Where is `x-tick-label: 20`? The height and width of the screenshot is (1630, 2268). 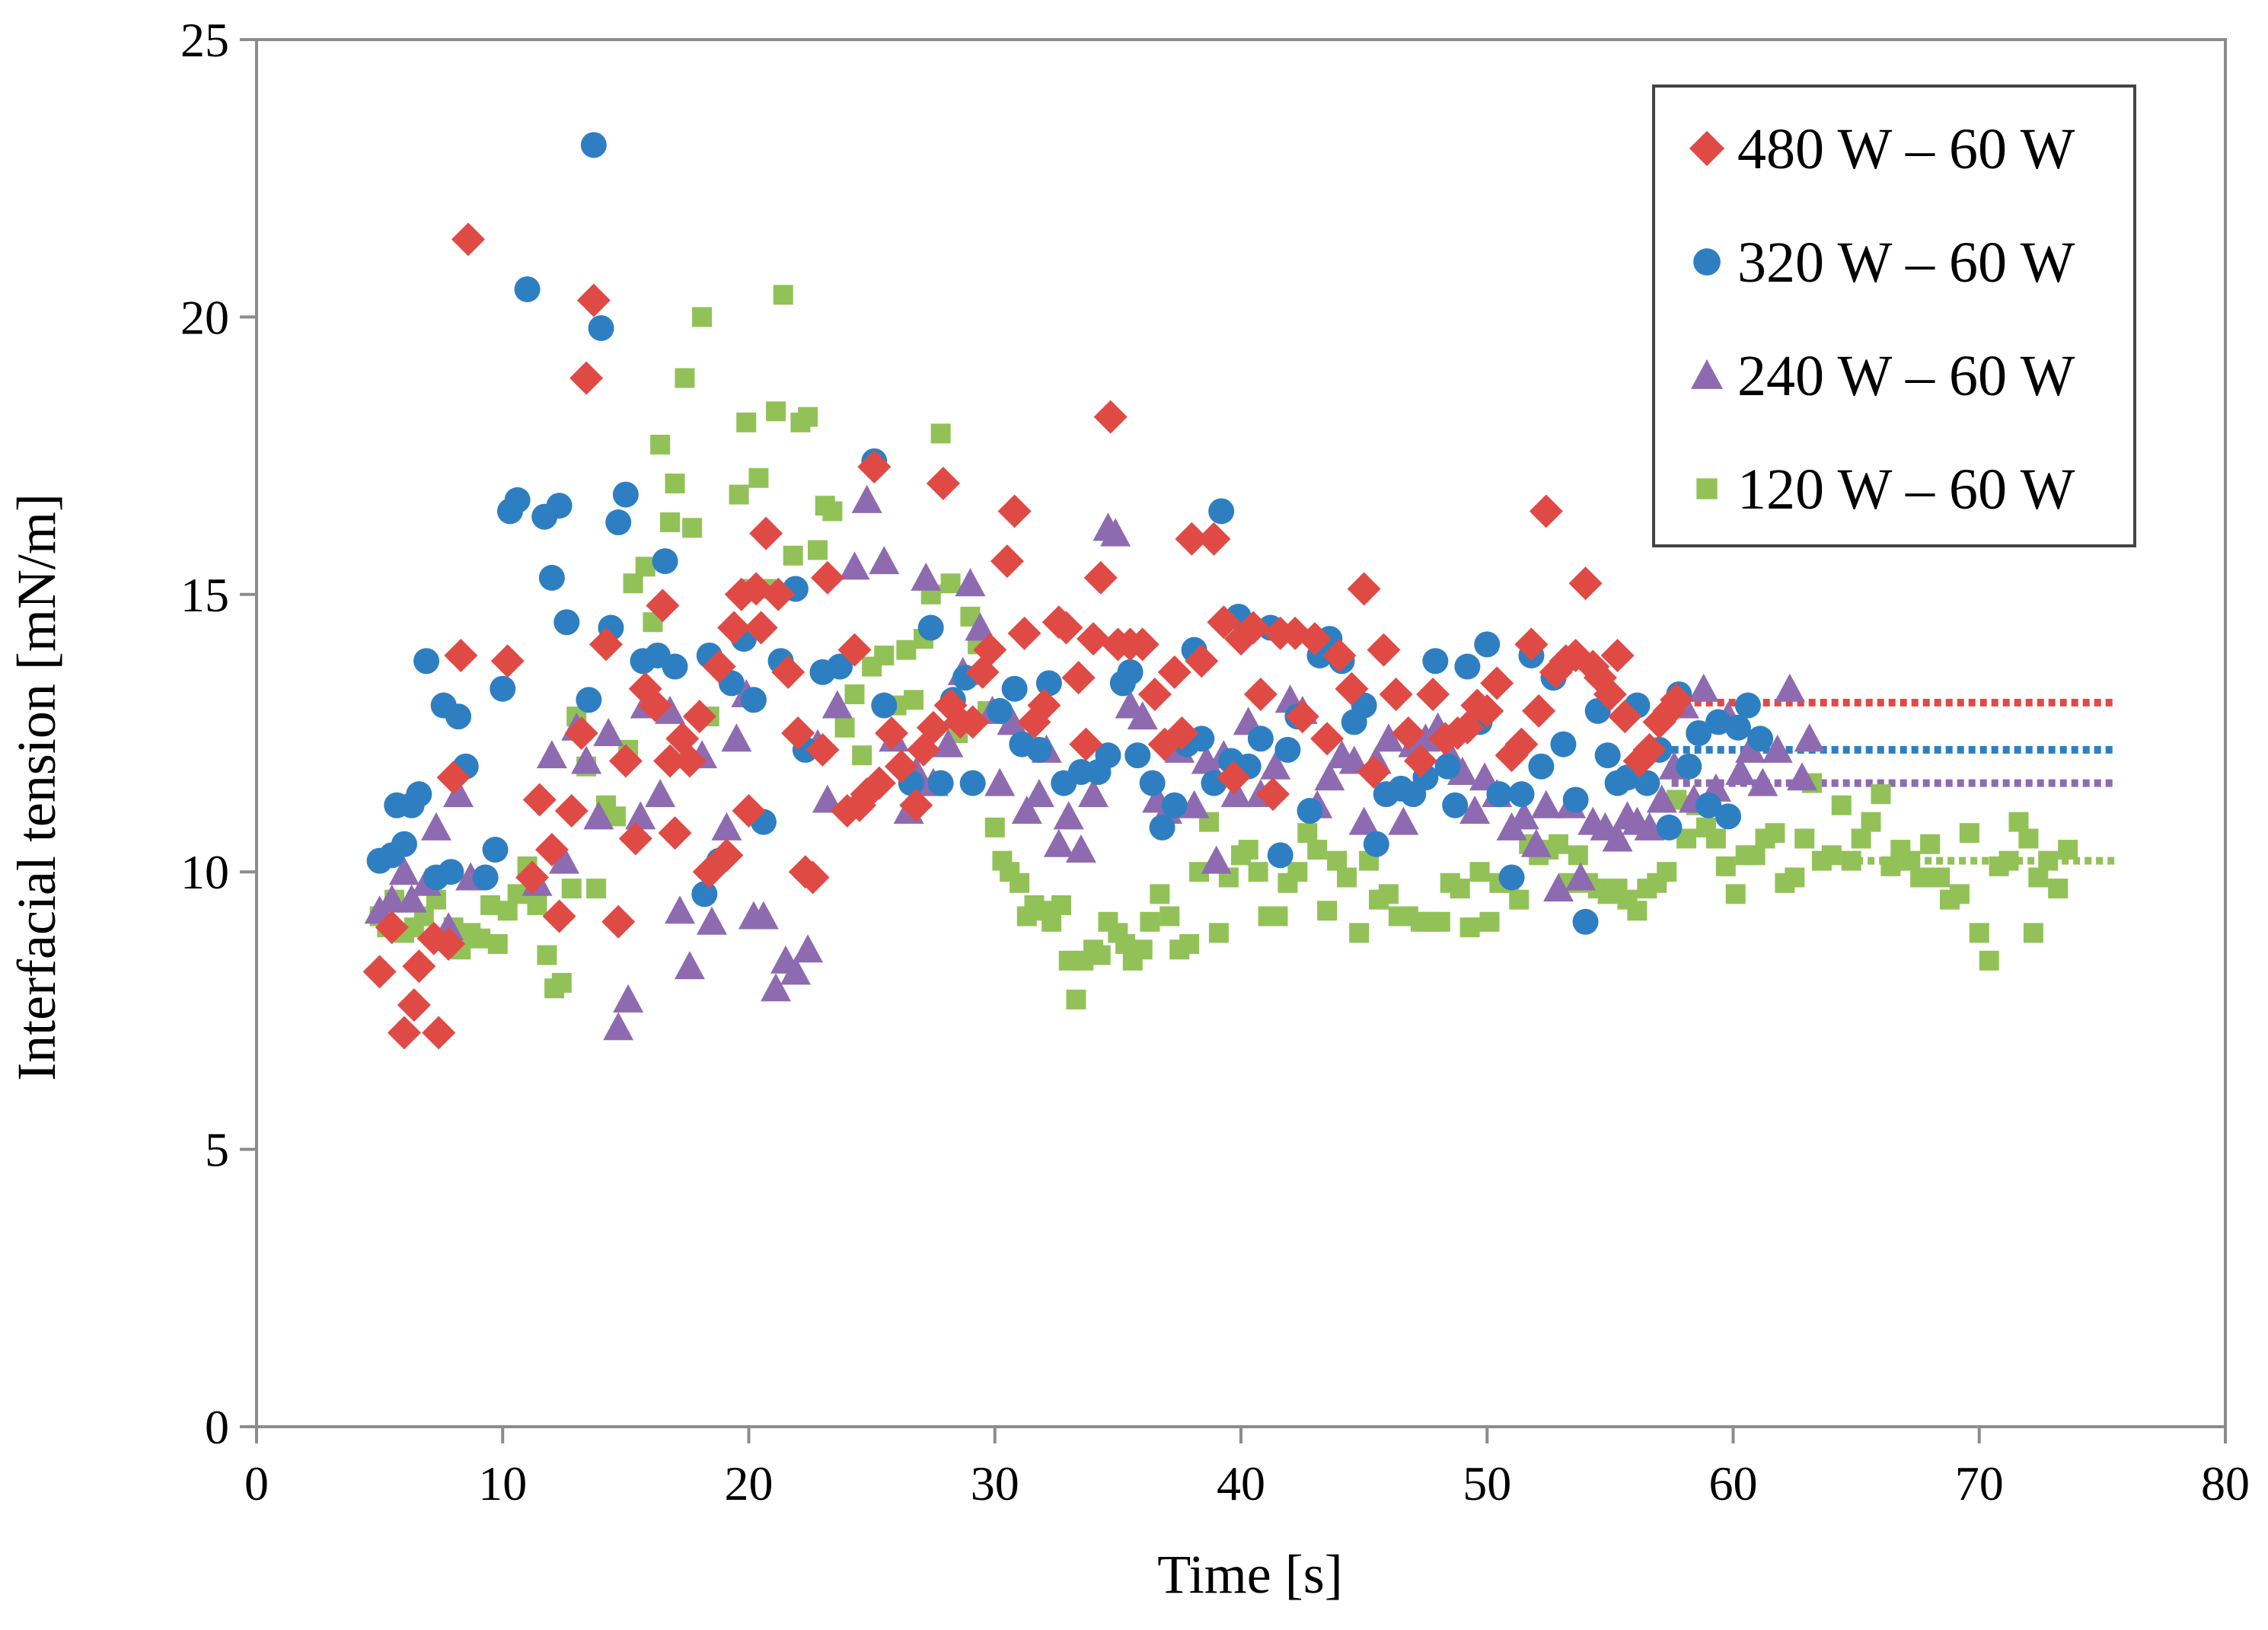 x-tick-label: 20 is located at coordinates (749, 1483).